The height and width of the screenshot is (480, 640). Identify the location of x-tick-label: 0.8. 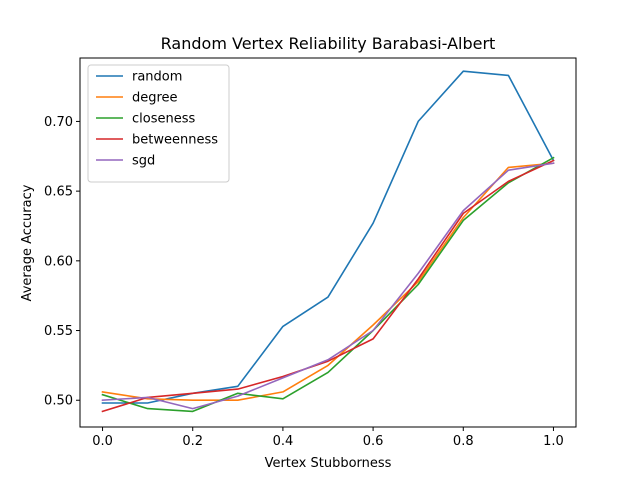
(463, 441).